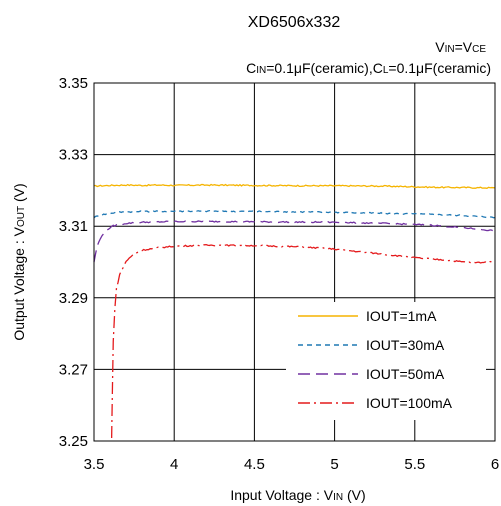  I want to click on y-tick-label: 3.35, so click(73, 83).